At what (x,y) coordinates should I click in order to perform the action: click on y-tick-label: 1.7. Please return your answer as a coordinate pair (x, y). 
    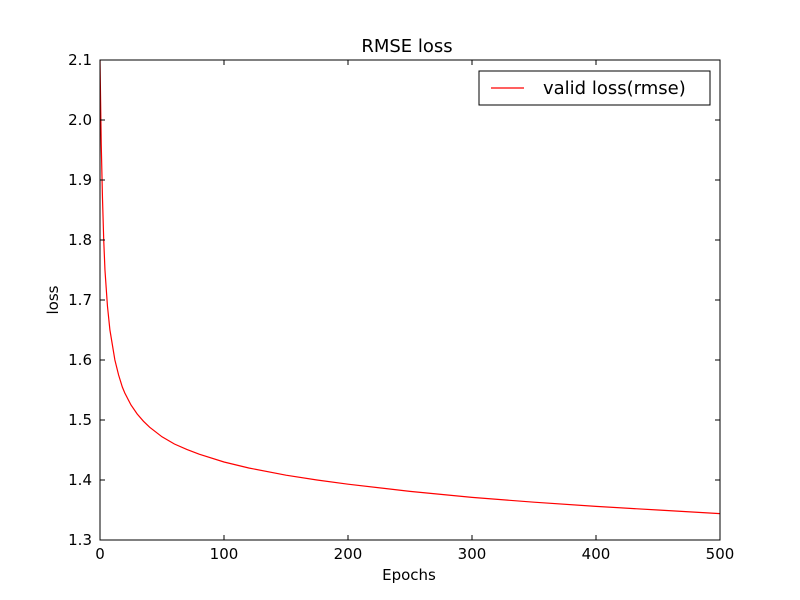
    Looking at the image, I should click on (80, 300).